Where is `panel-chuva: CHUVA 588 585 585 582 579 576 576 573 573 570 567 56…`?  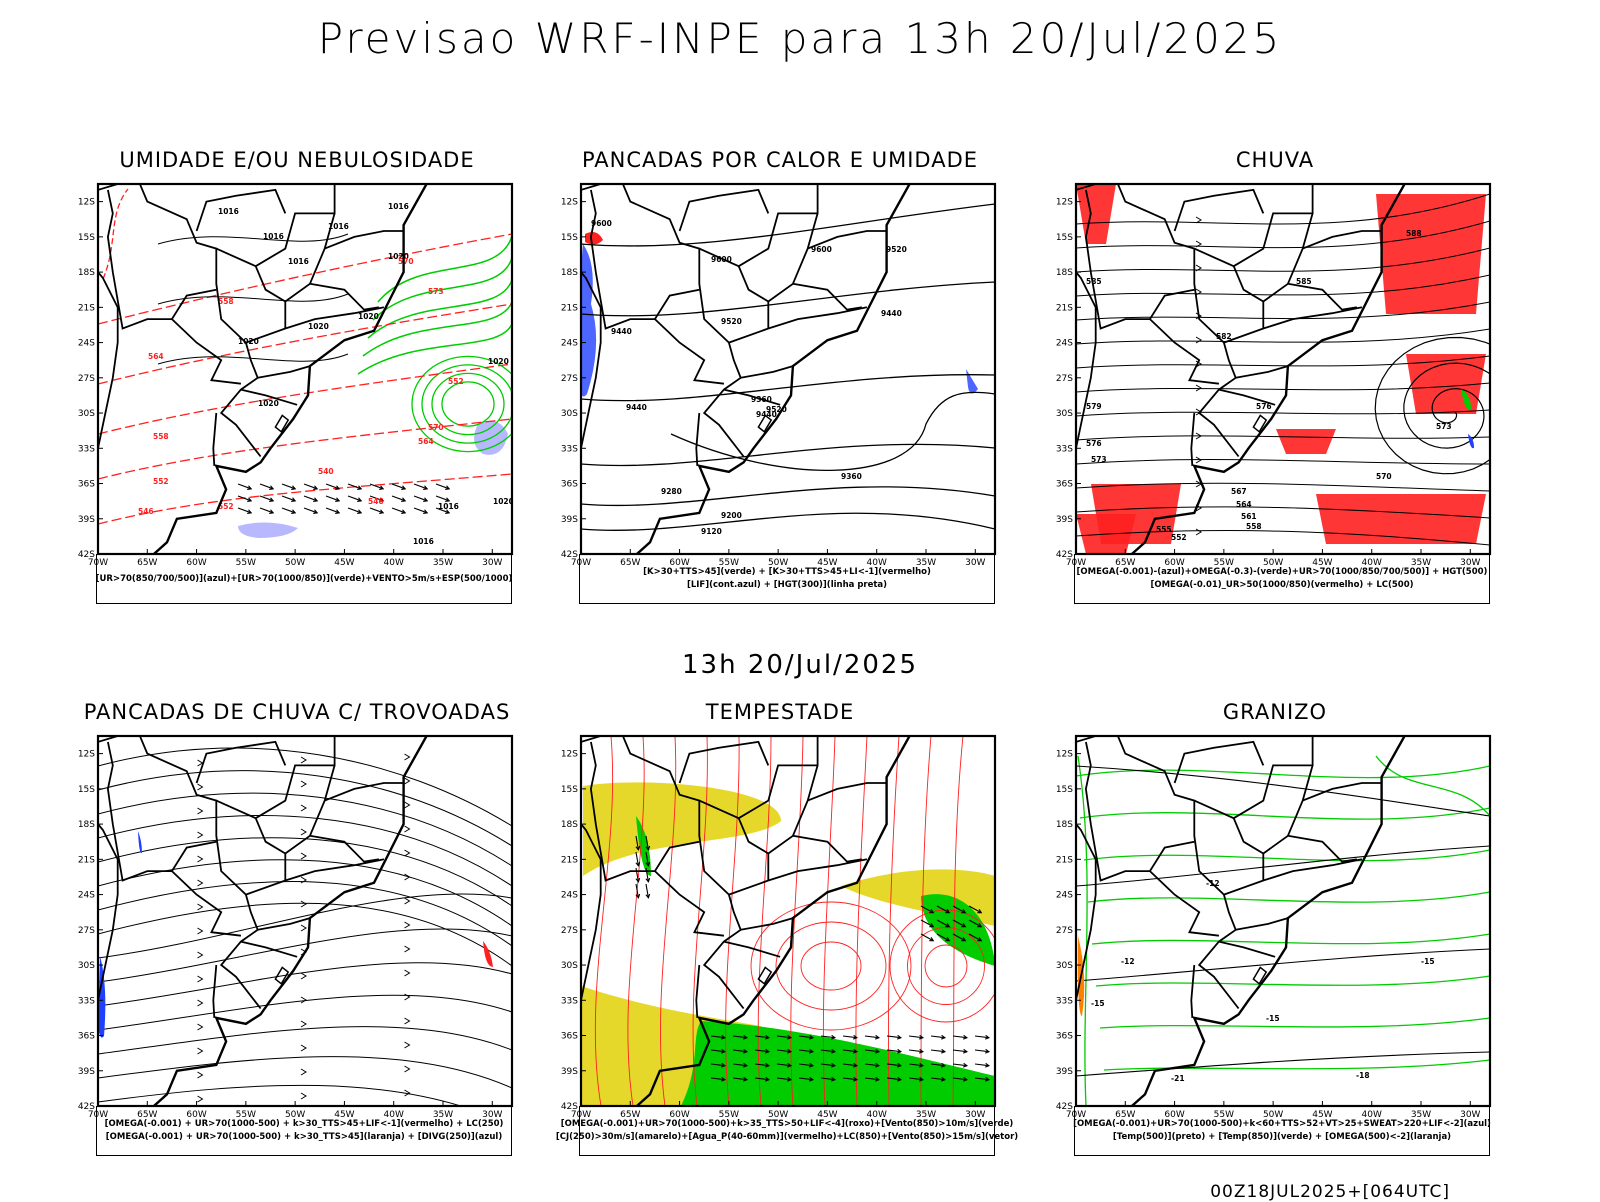 panel-chuva: CHUVA 588 585 585 582 579 576 576 573 573 570 567 56… is located at coordinates (1275, 393).